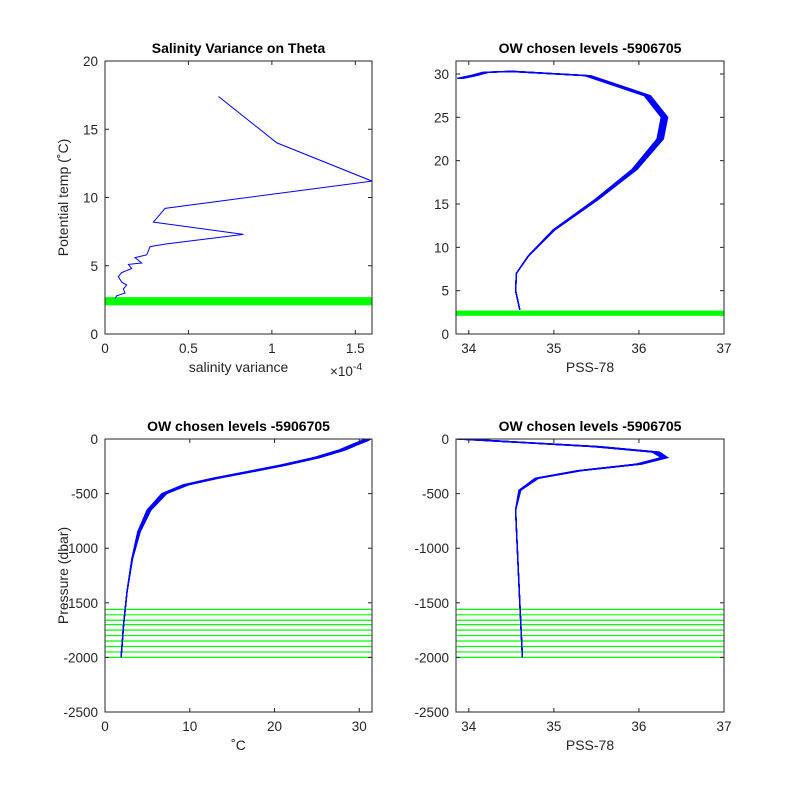 The height and width of the screenshot is (800, 800). What do you see at coordinates (63, 575) in the screenshot?
I see `y-axis-label: Pressure (dbar)` at bounding box center [63, 575].